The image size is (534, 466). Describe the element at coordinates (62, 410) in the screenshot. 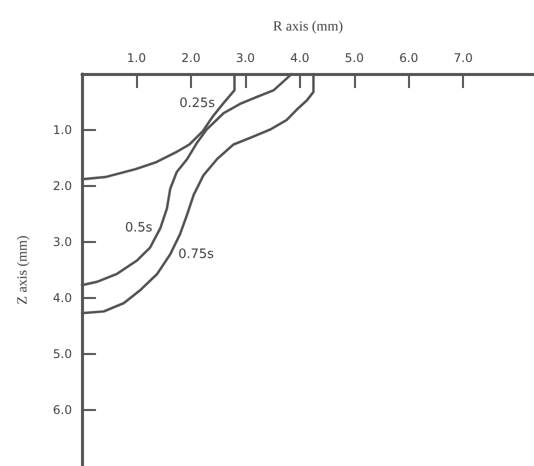

I see `y-tick-label: 6.0` at that location.